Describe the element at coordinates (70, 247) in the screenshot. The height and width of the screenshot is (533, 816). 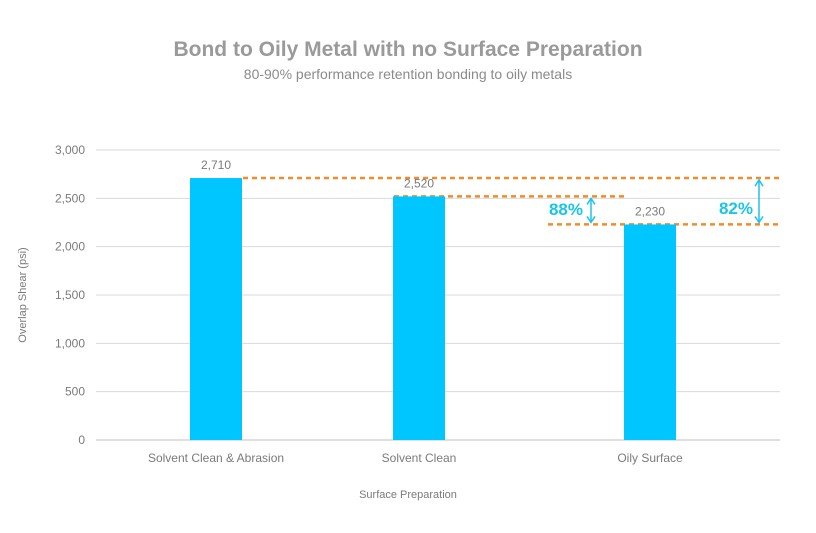
I see `y-tick-label: 2,000` at that location.